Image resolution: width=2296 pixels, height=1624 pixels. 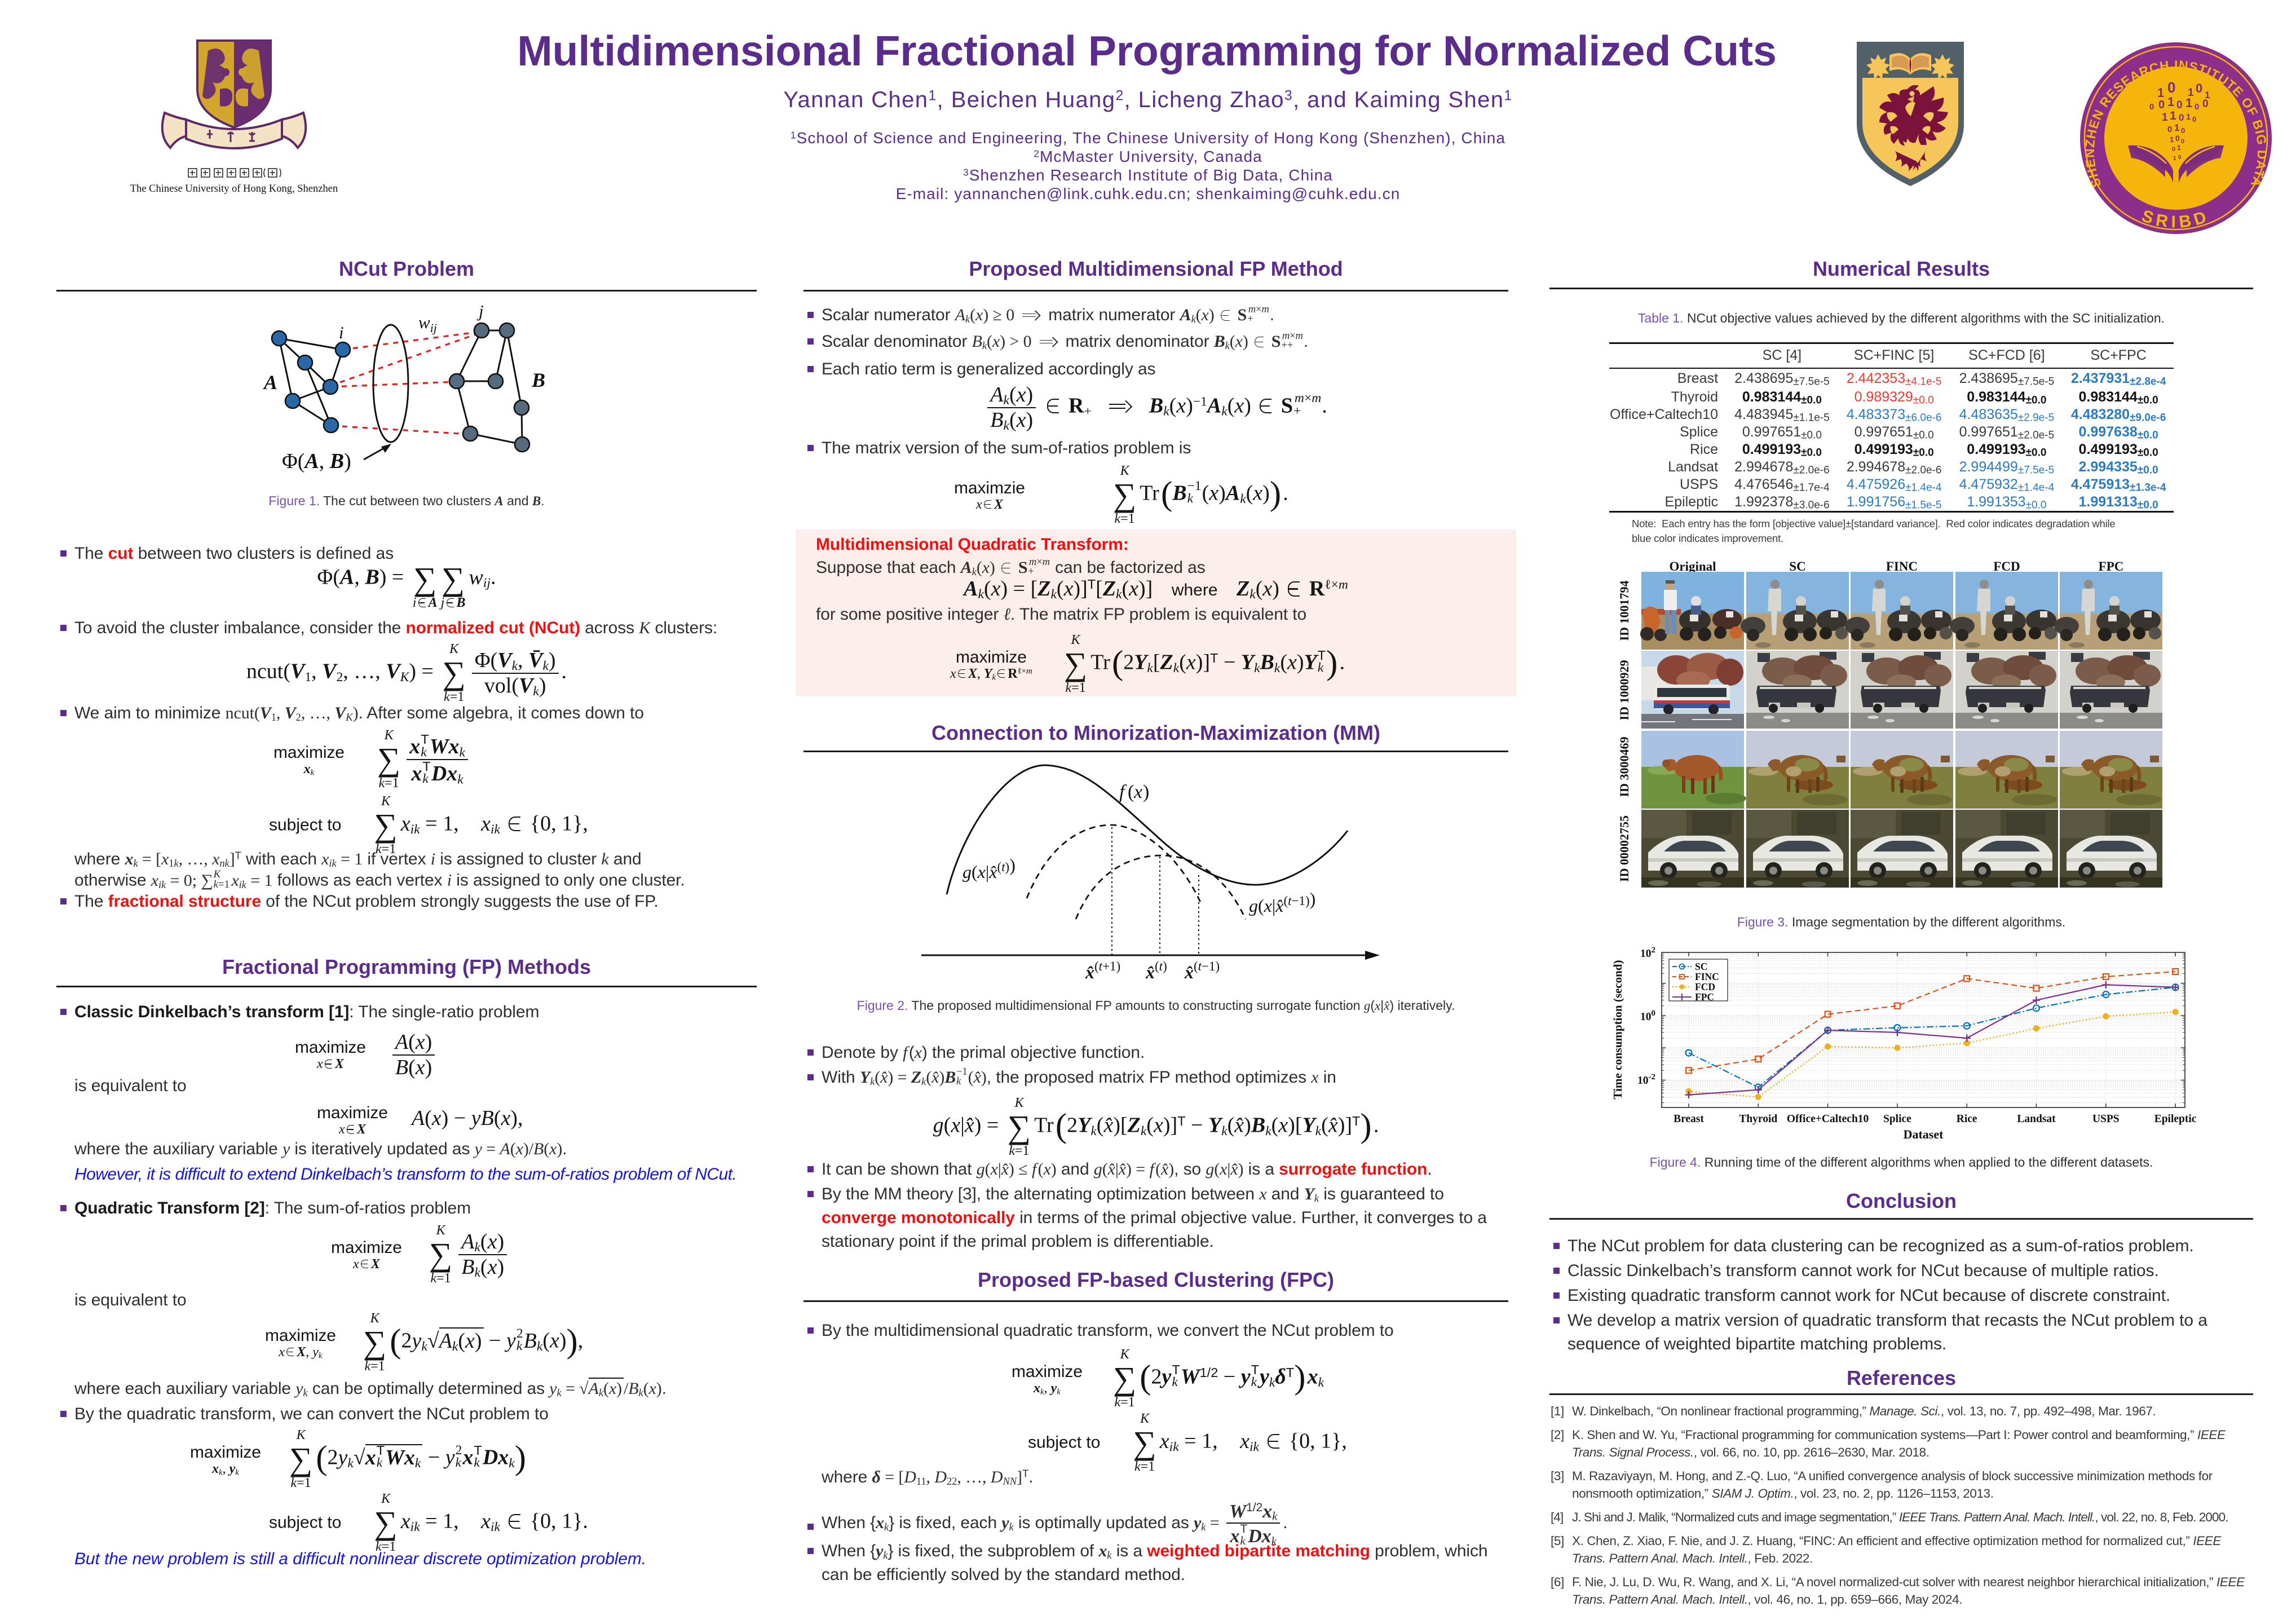 I want to click on svg-text: g(x|x̂(t−1)), so click(x=1282, y=902).